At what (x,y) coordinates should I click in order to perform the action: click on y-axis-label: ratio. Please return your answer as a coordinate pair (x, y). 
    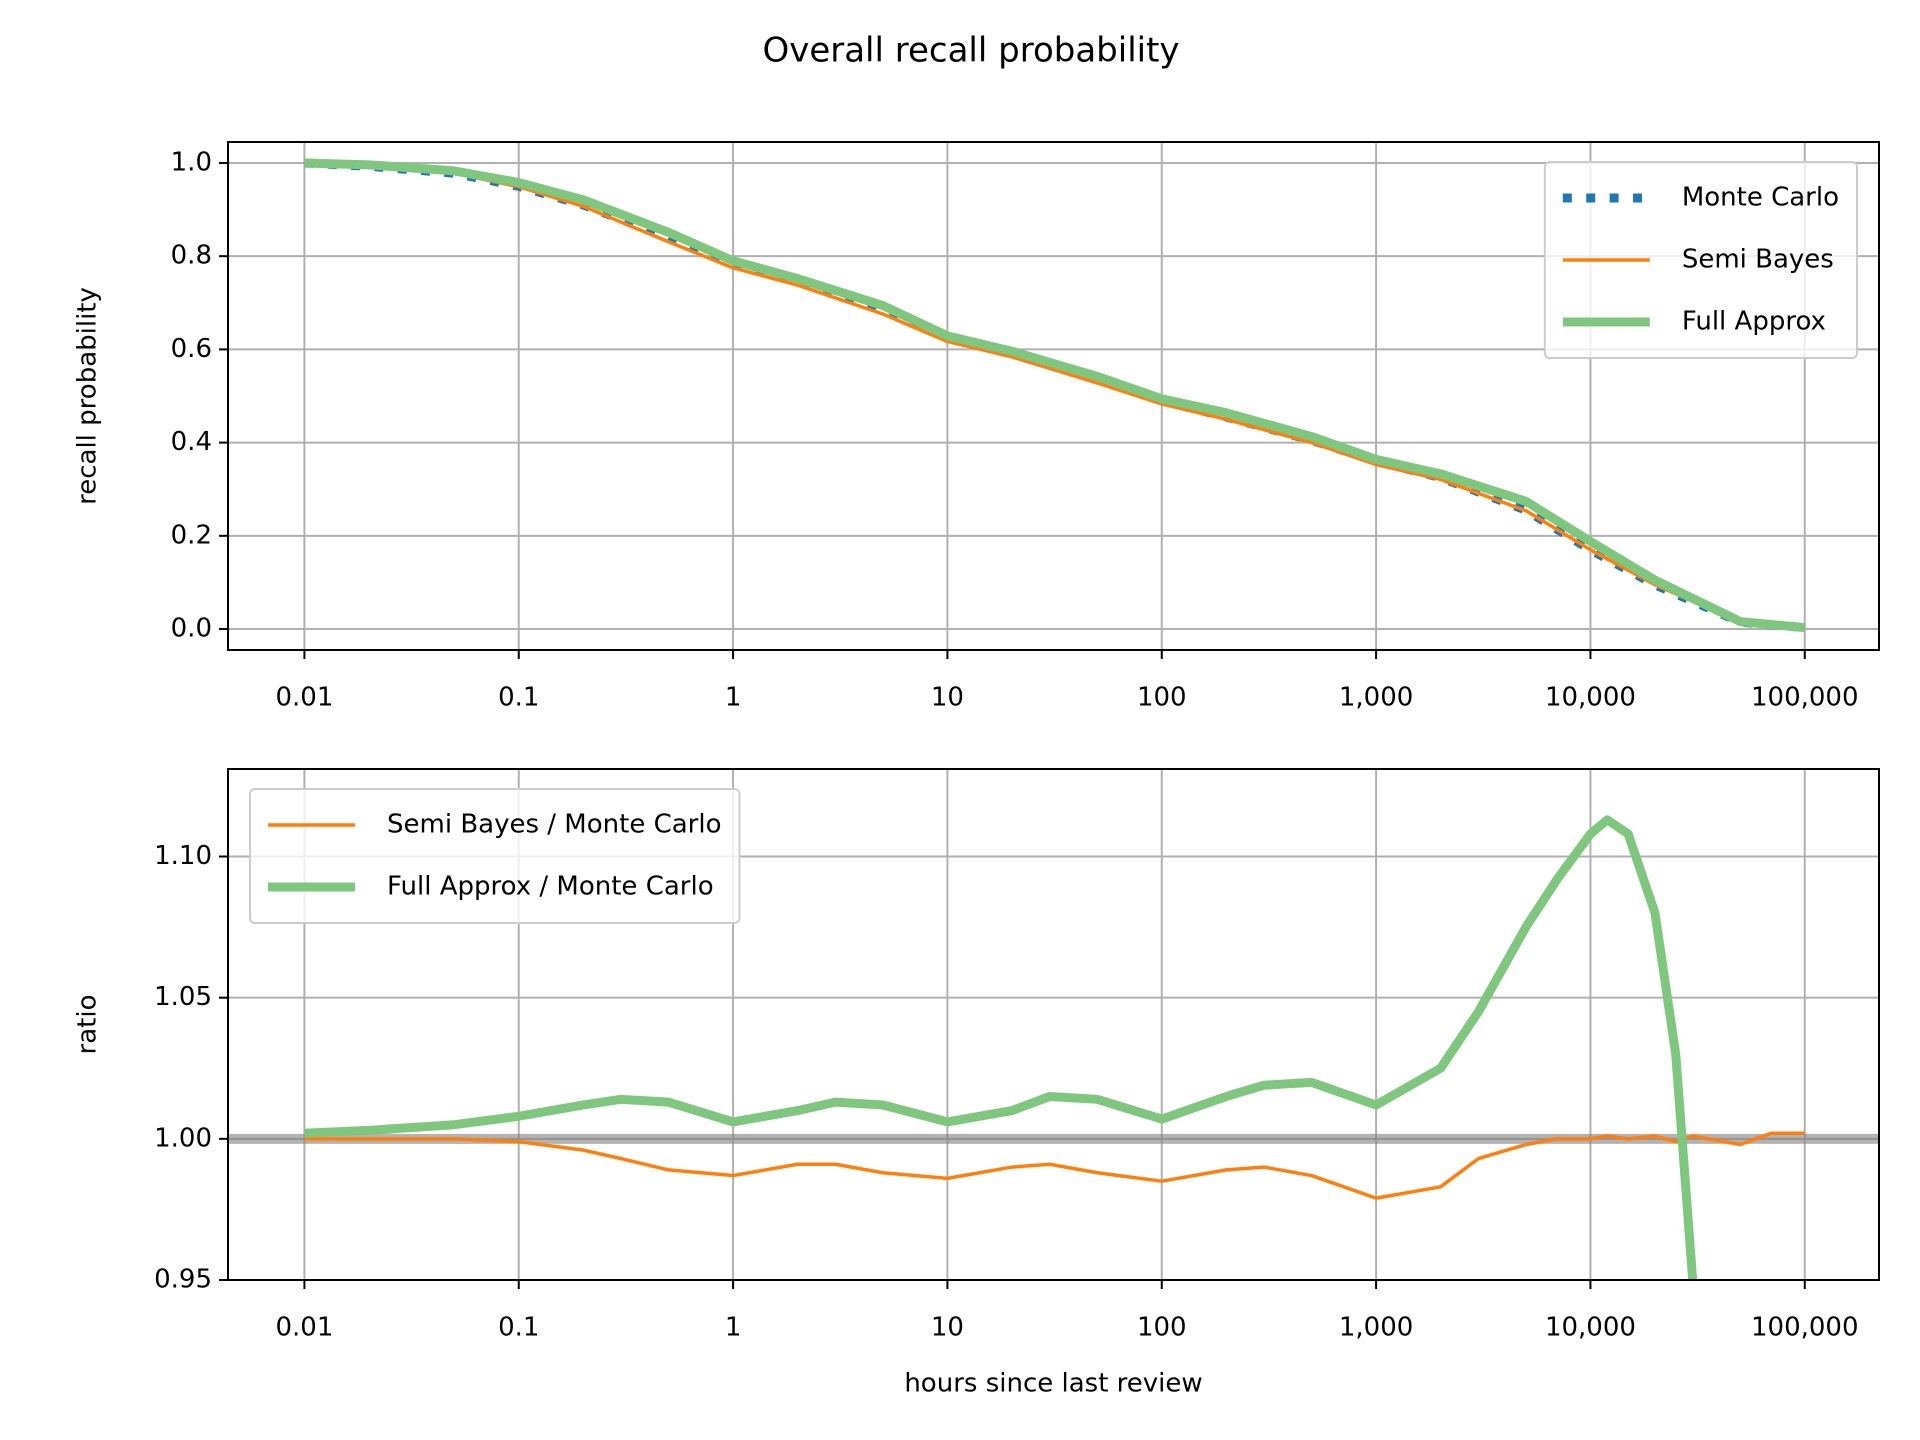
    Looking at the image, I should click on (88, 1025).